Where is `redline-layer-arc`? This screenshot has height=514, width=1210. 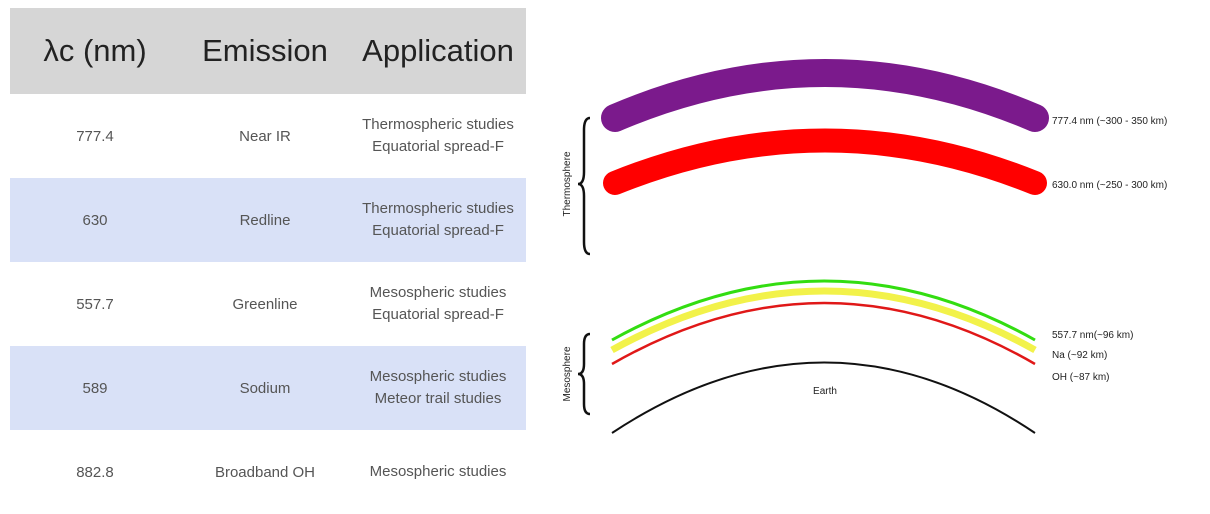
redline-layer-arc is located at coordinates (825, 161).